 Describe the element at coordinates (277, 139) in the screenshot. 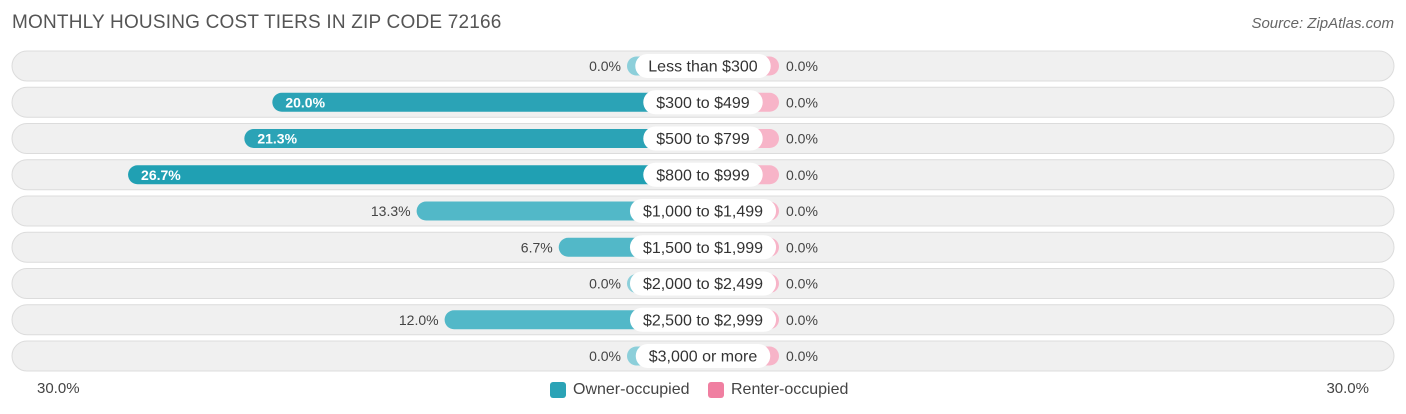

I see `owner-value-label: 21.3%` at that location.